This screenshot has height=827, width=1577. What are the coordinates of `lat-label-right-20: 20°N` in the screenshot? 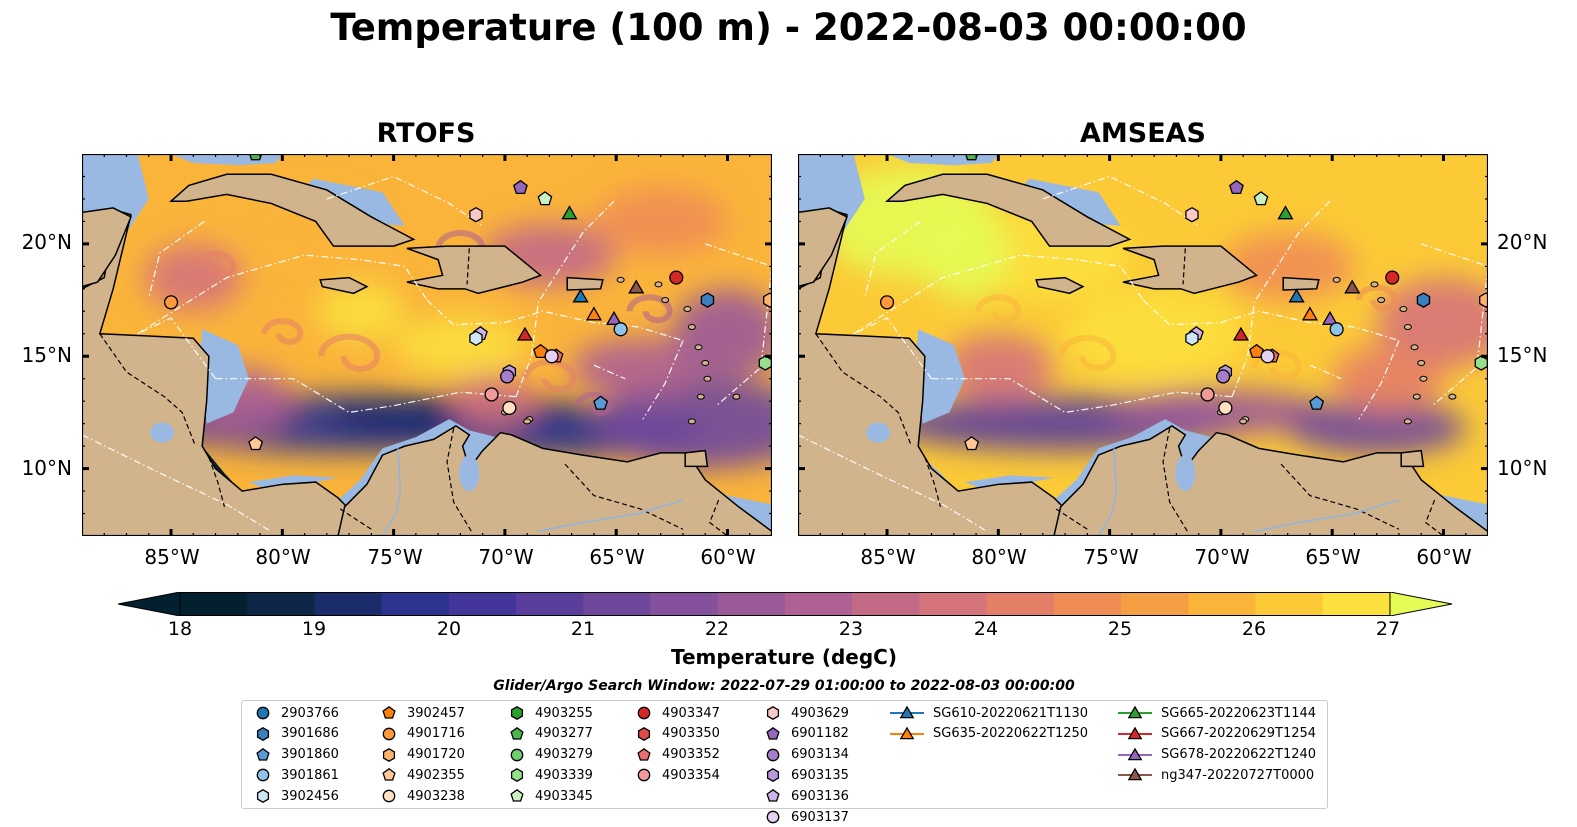 It's located at (1522, 242).